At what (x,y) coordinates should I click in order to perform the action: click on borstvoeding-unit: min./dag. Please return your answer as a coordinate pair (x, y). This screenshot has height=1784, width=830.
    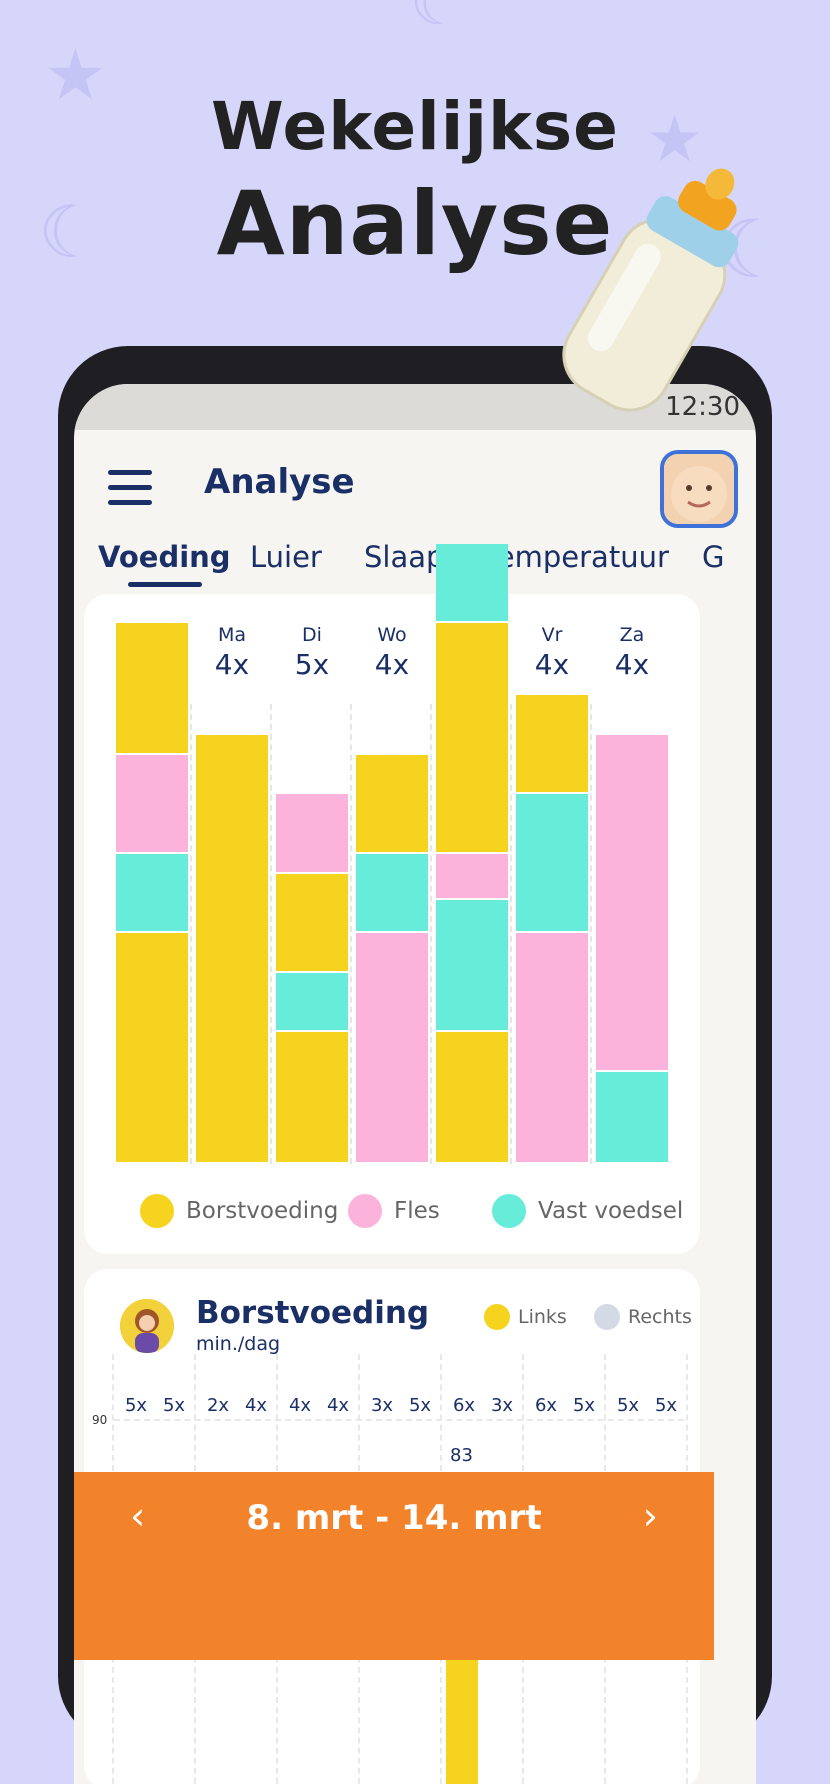
    Looking at the image, I should click on (238, 1344).